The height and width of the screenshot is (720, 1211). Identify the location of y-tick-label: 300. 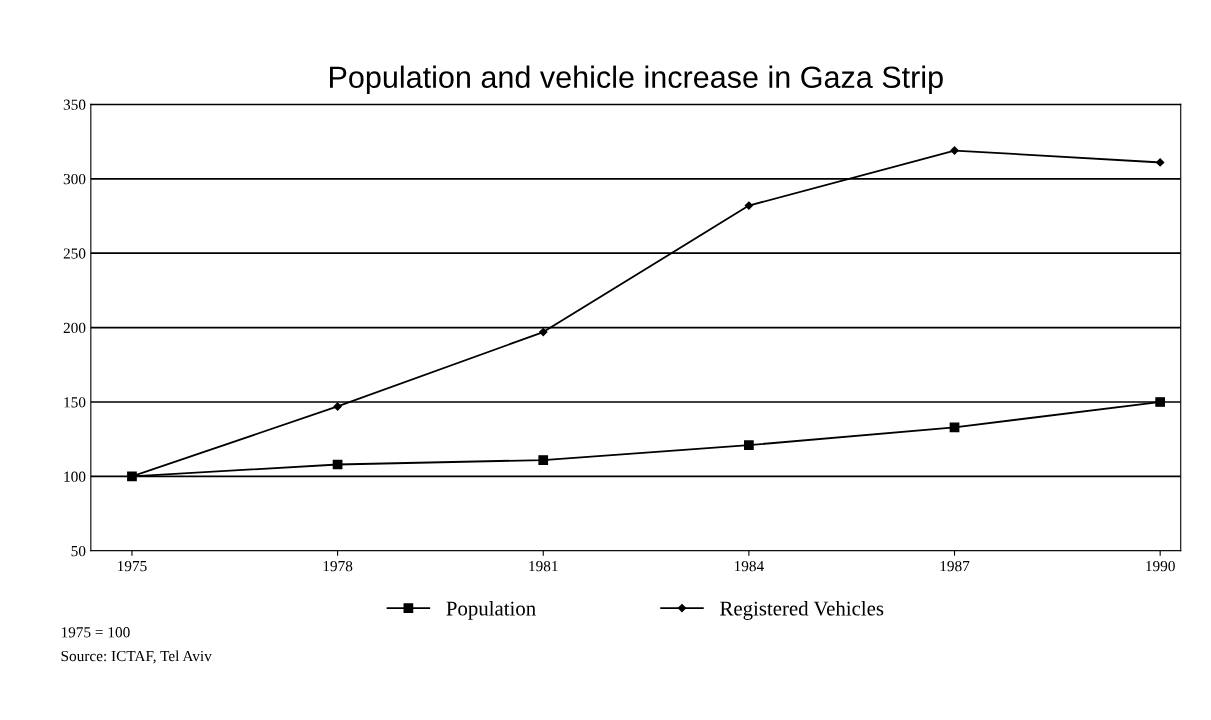
(74, 179).